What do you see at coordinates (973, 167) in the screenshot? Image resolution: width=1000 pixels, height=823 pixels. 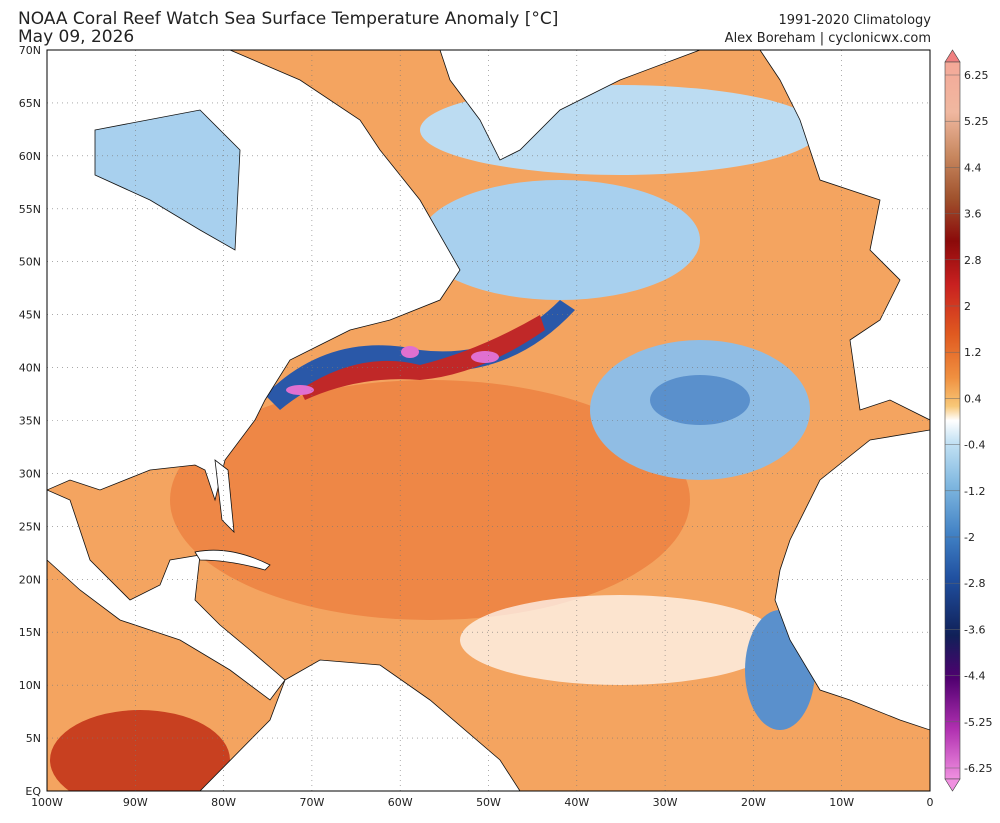 I see `colorbar-label: 4.4` at bounding box center [973, 167].